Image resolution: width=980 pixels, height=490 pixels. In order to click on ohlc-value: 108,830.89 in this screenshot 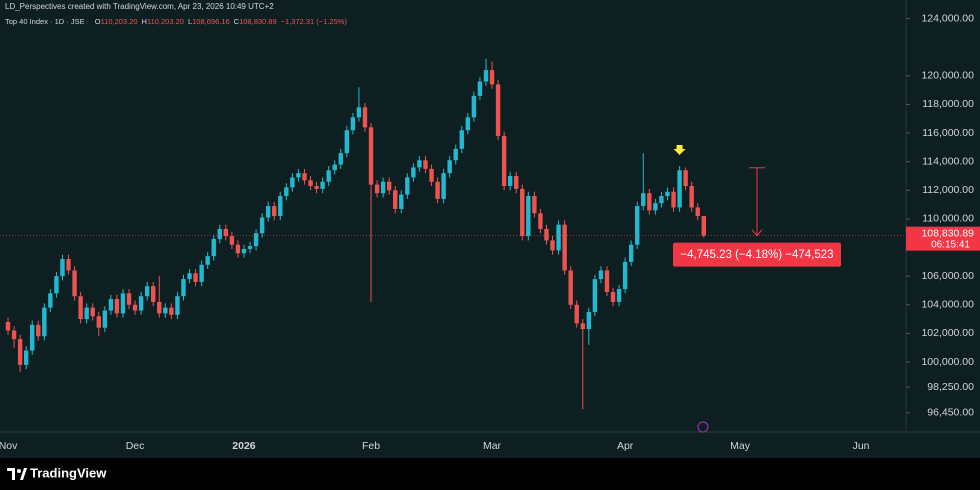, I will do `click(258, 21)`.